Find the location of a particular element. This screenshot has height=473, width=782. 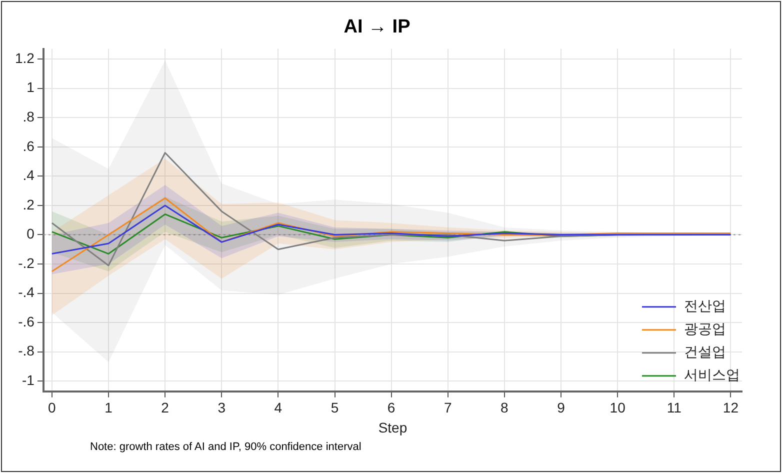

y-tick-label: .4 is located at coordinates (28, 175).